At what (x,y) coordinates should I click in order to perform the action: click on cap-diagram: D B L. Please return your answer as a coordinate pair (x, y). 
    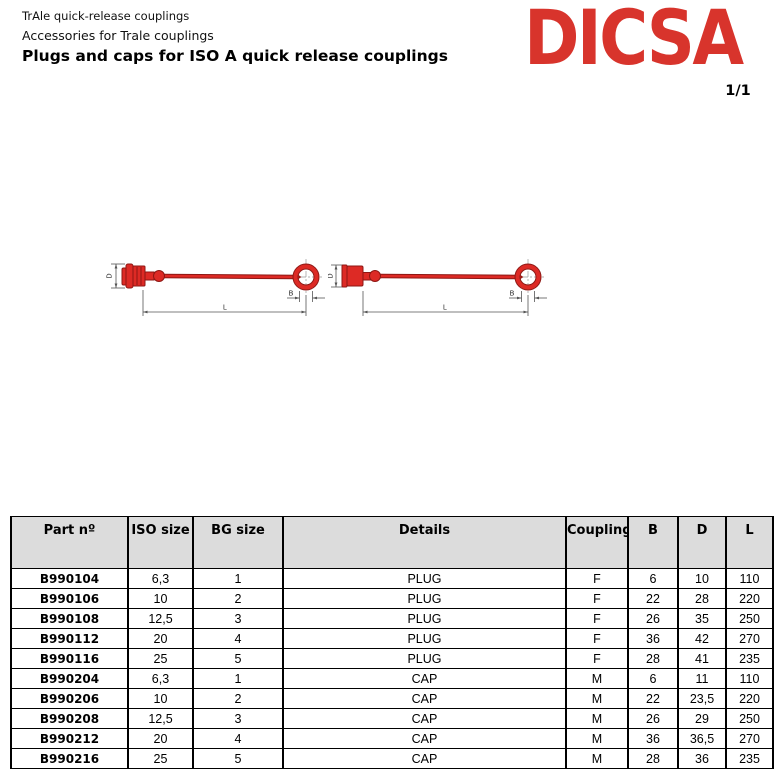
    Looking at the image, I should click on (437, 287).